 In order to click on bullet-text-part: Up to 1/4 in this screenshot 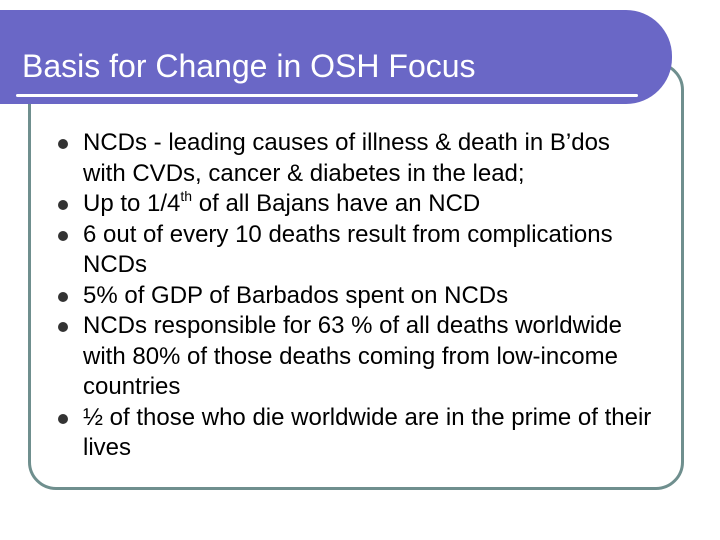, I will do `click(132, 203)`.